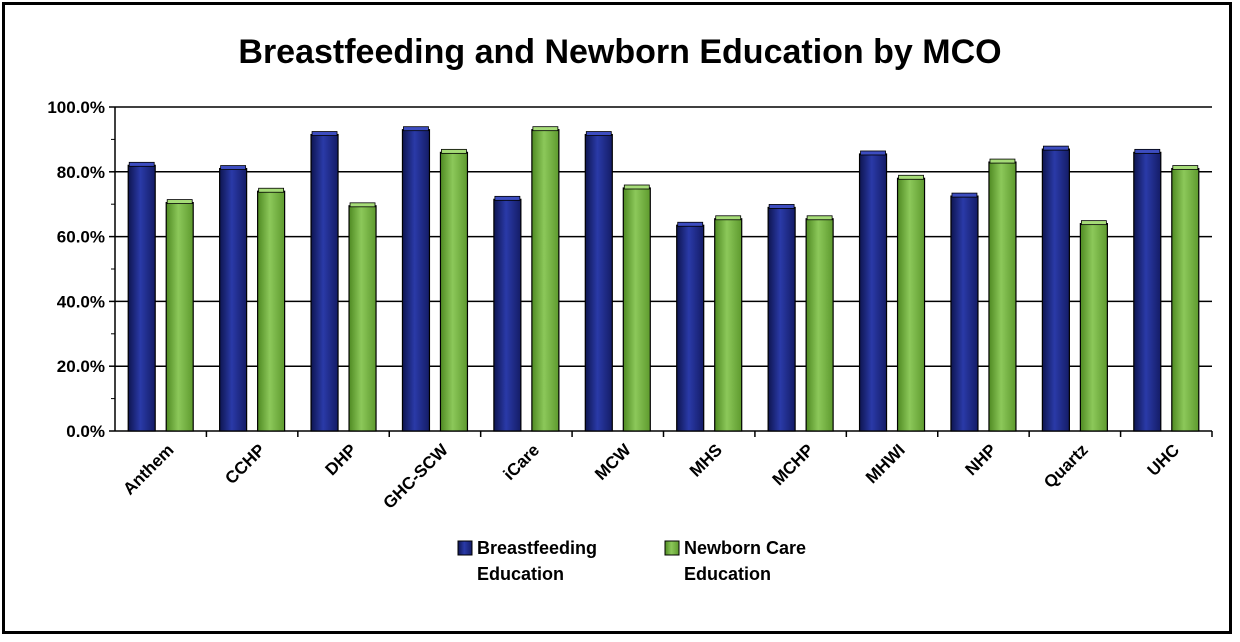 This screenshot has width=1240, height=642. I want to click on x-category-label: MCW, so click(613, 462).